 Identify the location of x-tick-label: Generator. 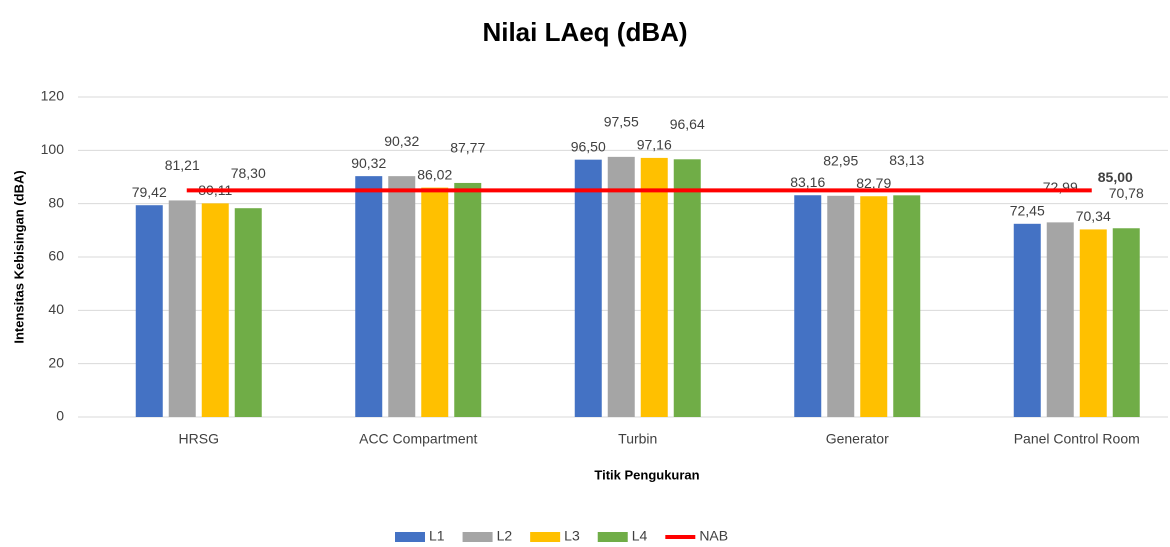
(857, 439).